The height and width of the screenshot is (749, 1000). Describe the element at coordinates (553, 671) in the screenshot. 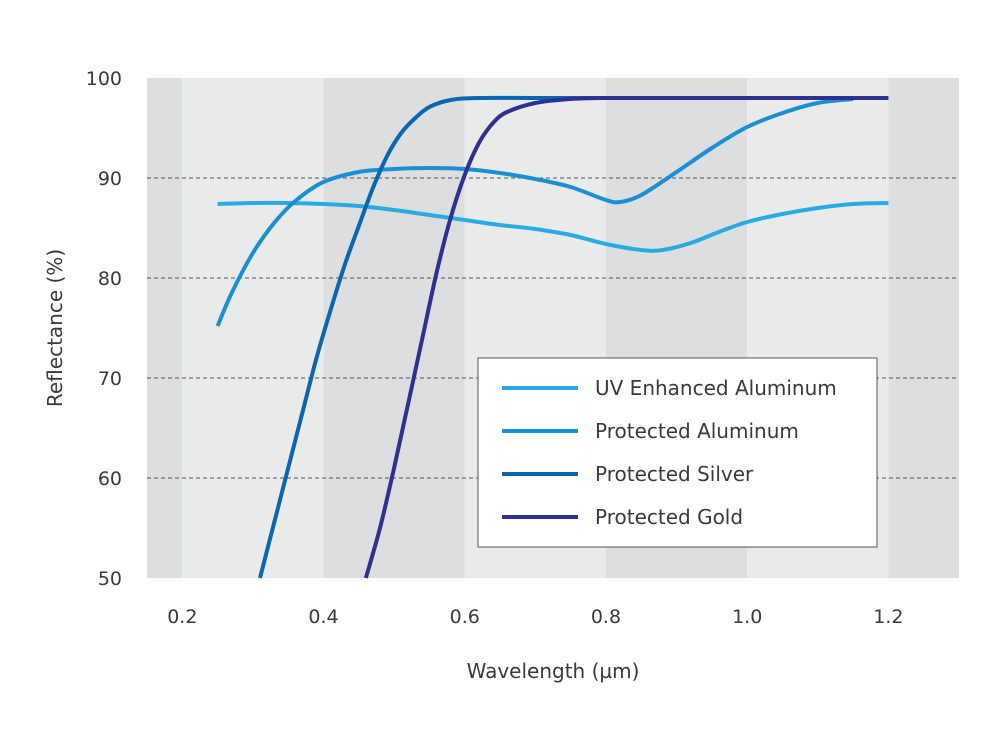

I see `x-axis-title: Wavelength (µm)` at that location.